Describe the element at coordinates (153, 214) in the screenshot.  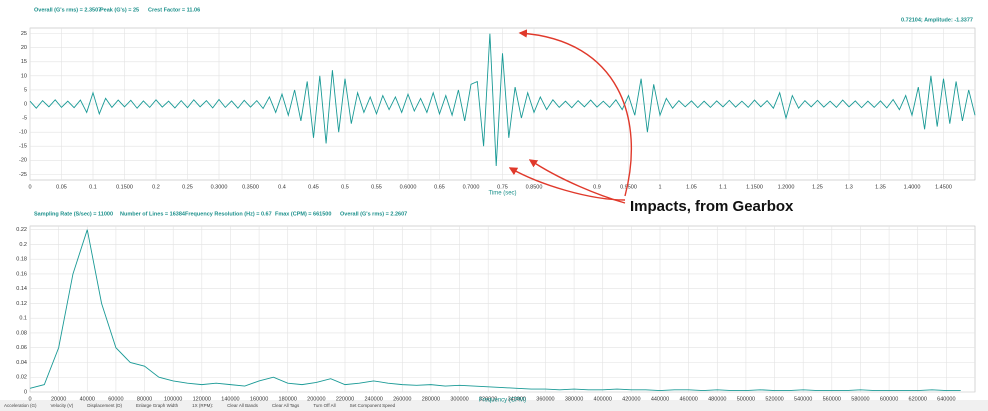
I see `header-stat: Number of Lines = 16384` at that location.